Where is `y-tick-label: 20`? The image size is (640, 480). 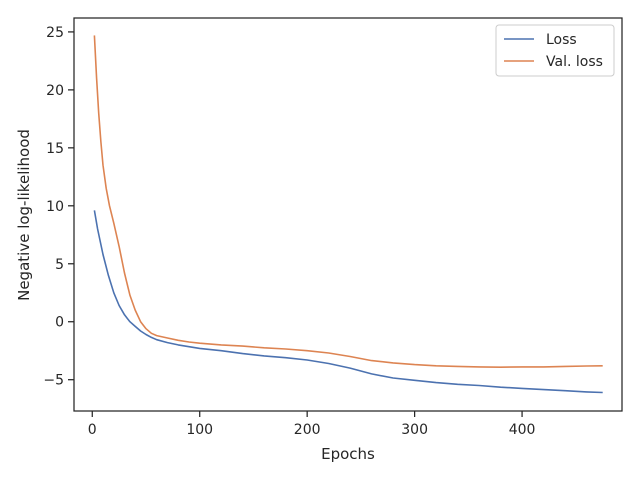
y-tick-label: 20 is located at coordinates (55, 91).